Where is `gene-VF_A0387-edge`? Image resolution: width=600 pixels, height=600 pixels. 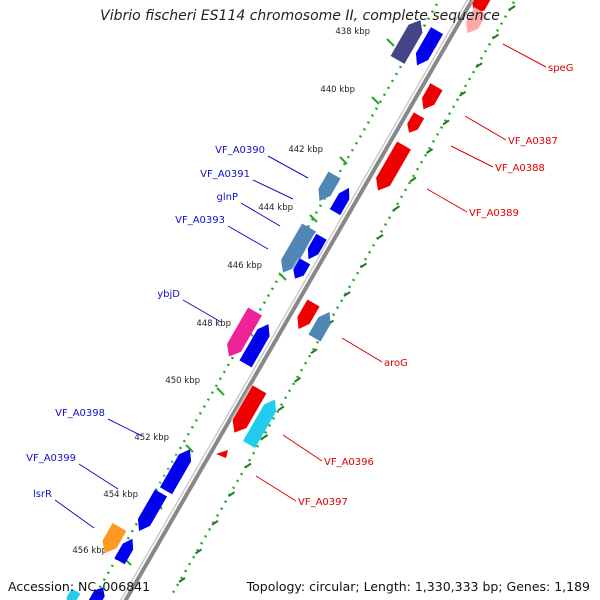
gene-VF_A0387-edge is located at coordinates (425, 91).